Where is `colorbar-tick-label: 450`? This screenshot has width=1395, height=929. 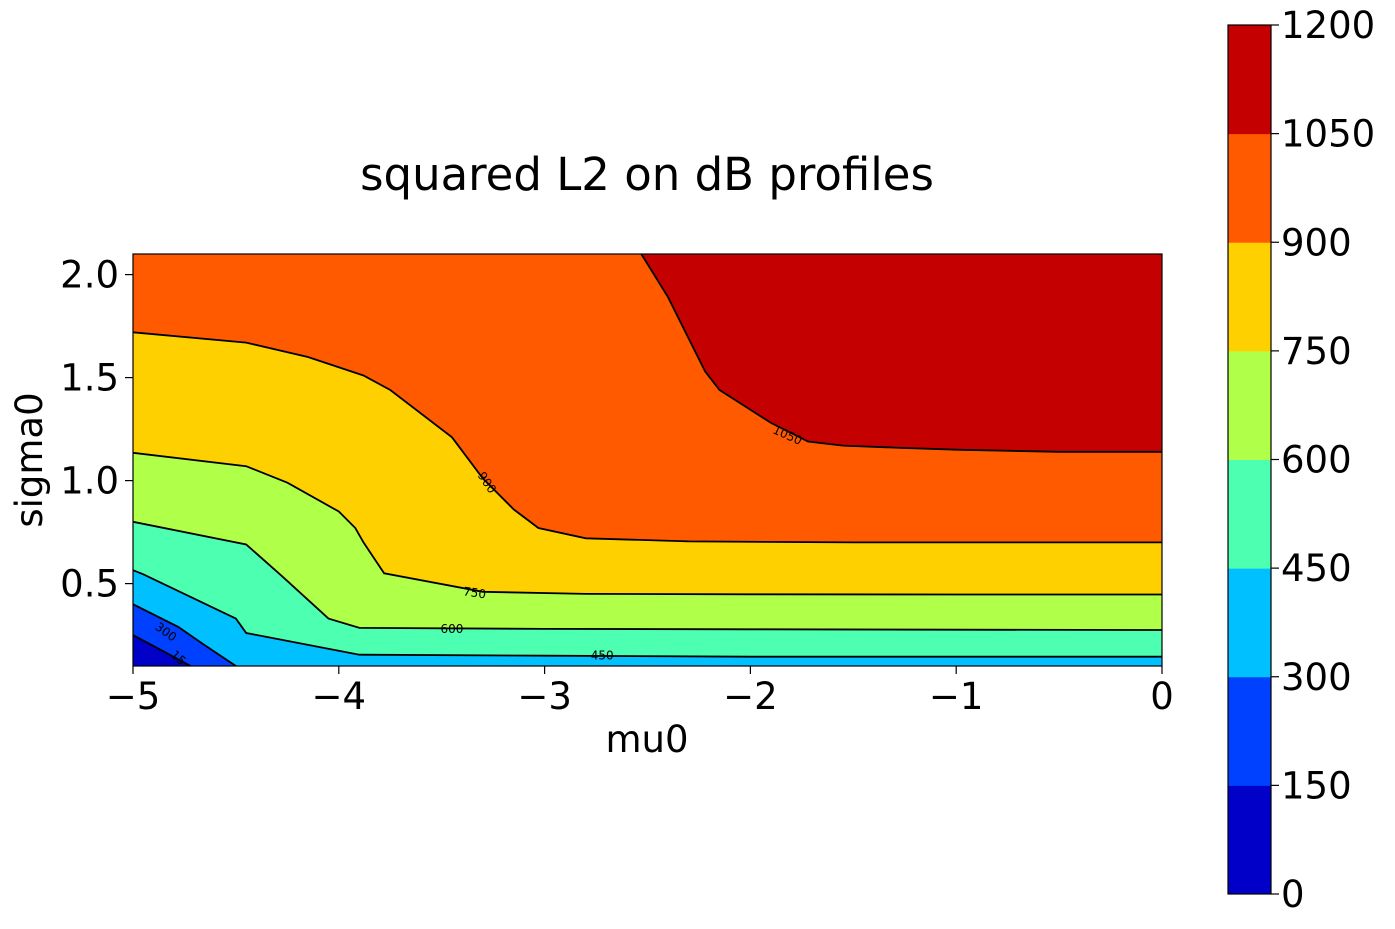 colorbar-tick-label: 450 is located at coordinates (1316, 568).